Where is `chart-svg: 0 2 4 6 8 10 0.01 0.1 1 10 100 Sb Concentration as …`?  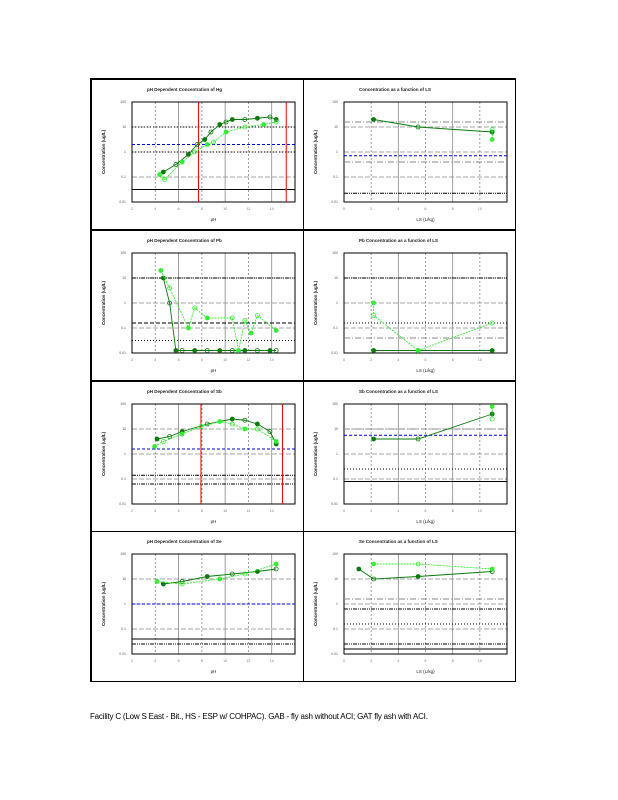
chart-svg: 0 2 4 6 8 10 0.01 0.1 1 10 100 Sb Concentration as … is located at coordinates (410, 456).